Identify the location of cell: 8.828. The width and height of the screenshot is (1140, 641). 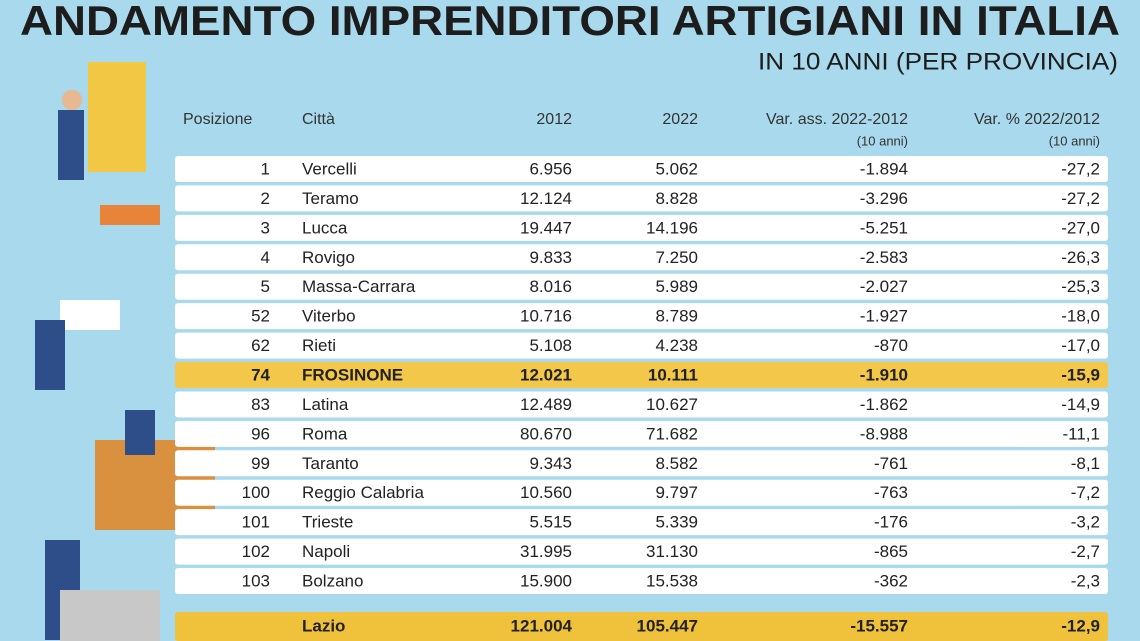
(676, 198).